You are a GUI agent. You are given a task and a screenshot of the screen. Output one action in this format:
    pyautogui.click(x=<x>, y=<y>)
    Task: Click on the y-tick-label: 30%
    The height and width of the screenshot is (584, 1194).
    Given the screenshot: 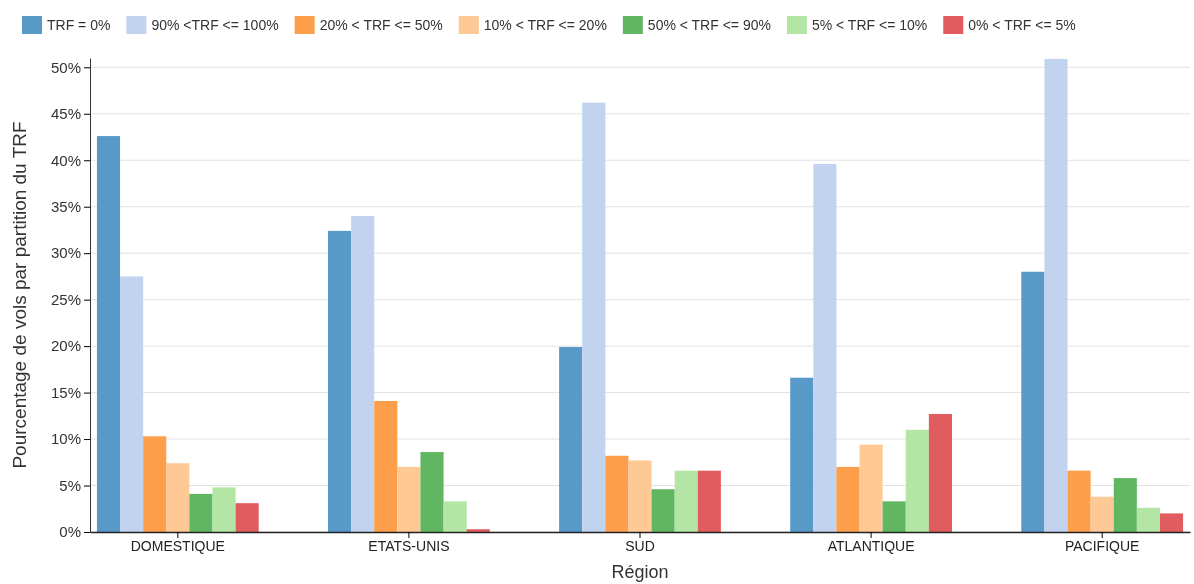 What is the action you would take?
    pyautogui.click(x=65, y=253)
    